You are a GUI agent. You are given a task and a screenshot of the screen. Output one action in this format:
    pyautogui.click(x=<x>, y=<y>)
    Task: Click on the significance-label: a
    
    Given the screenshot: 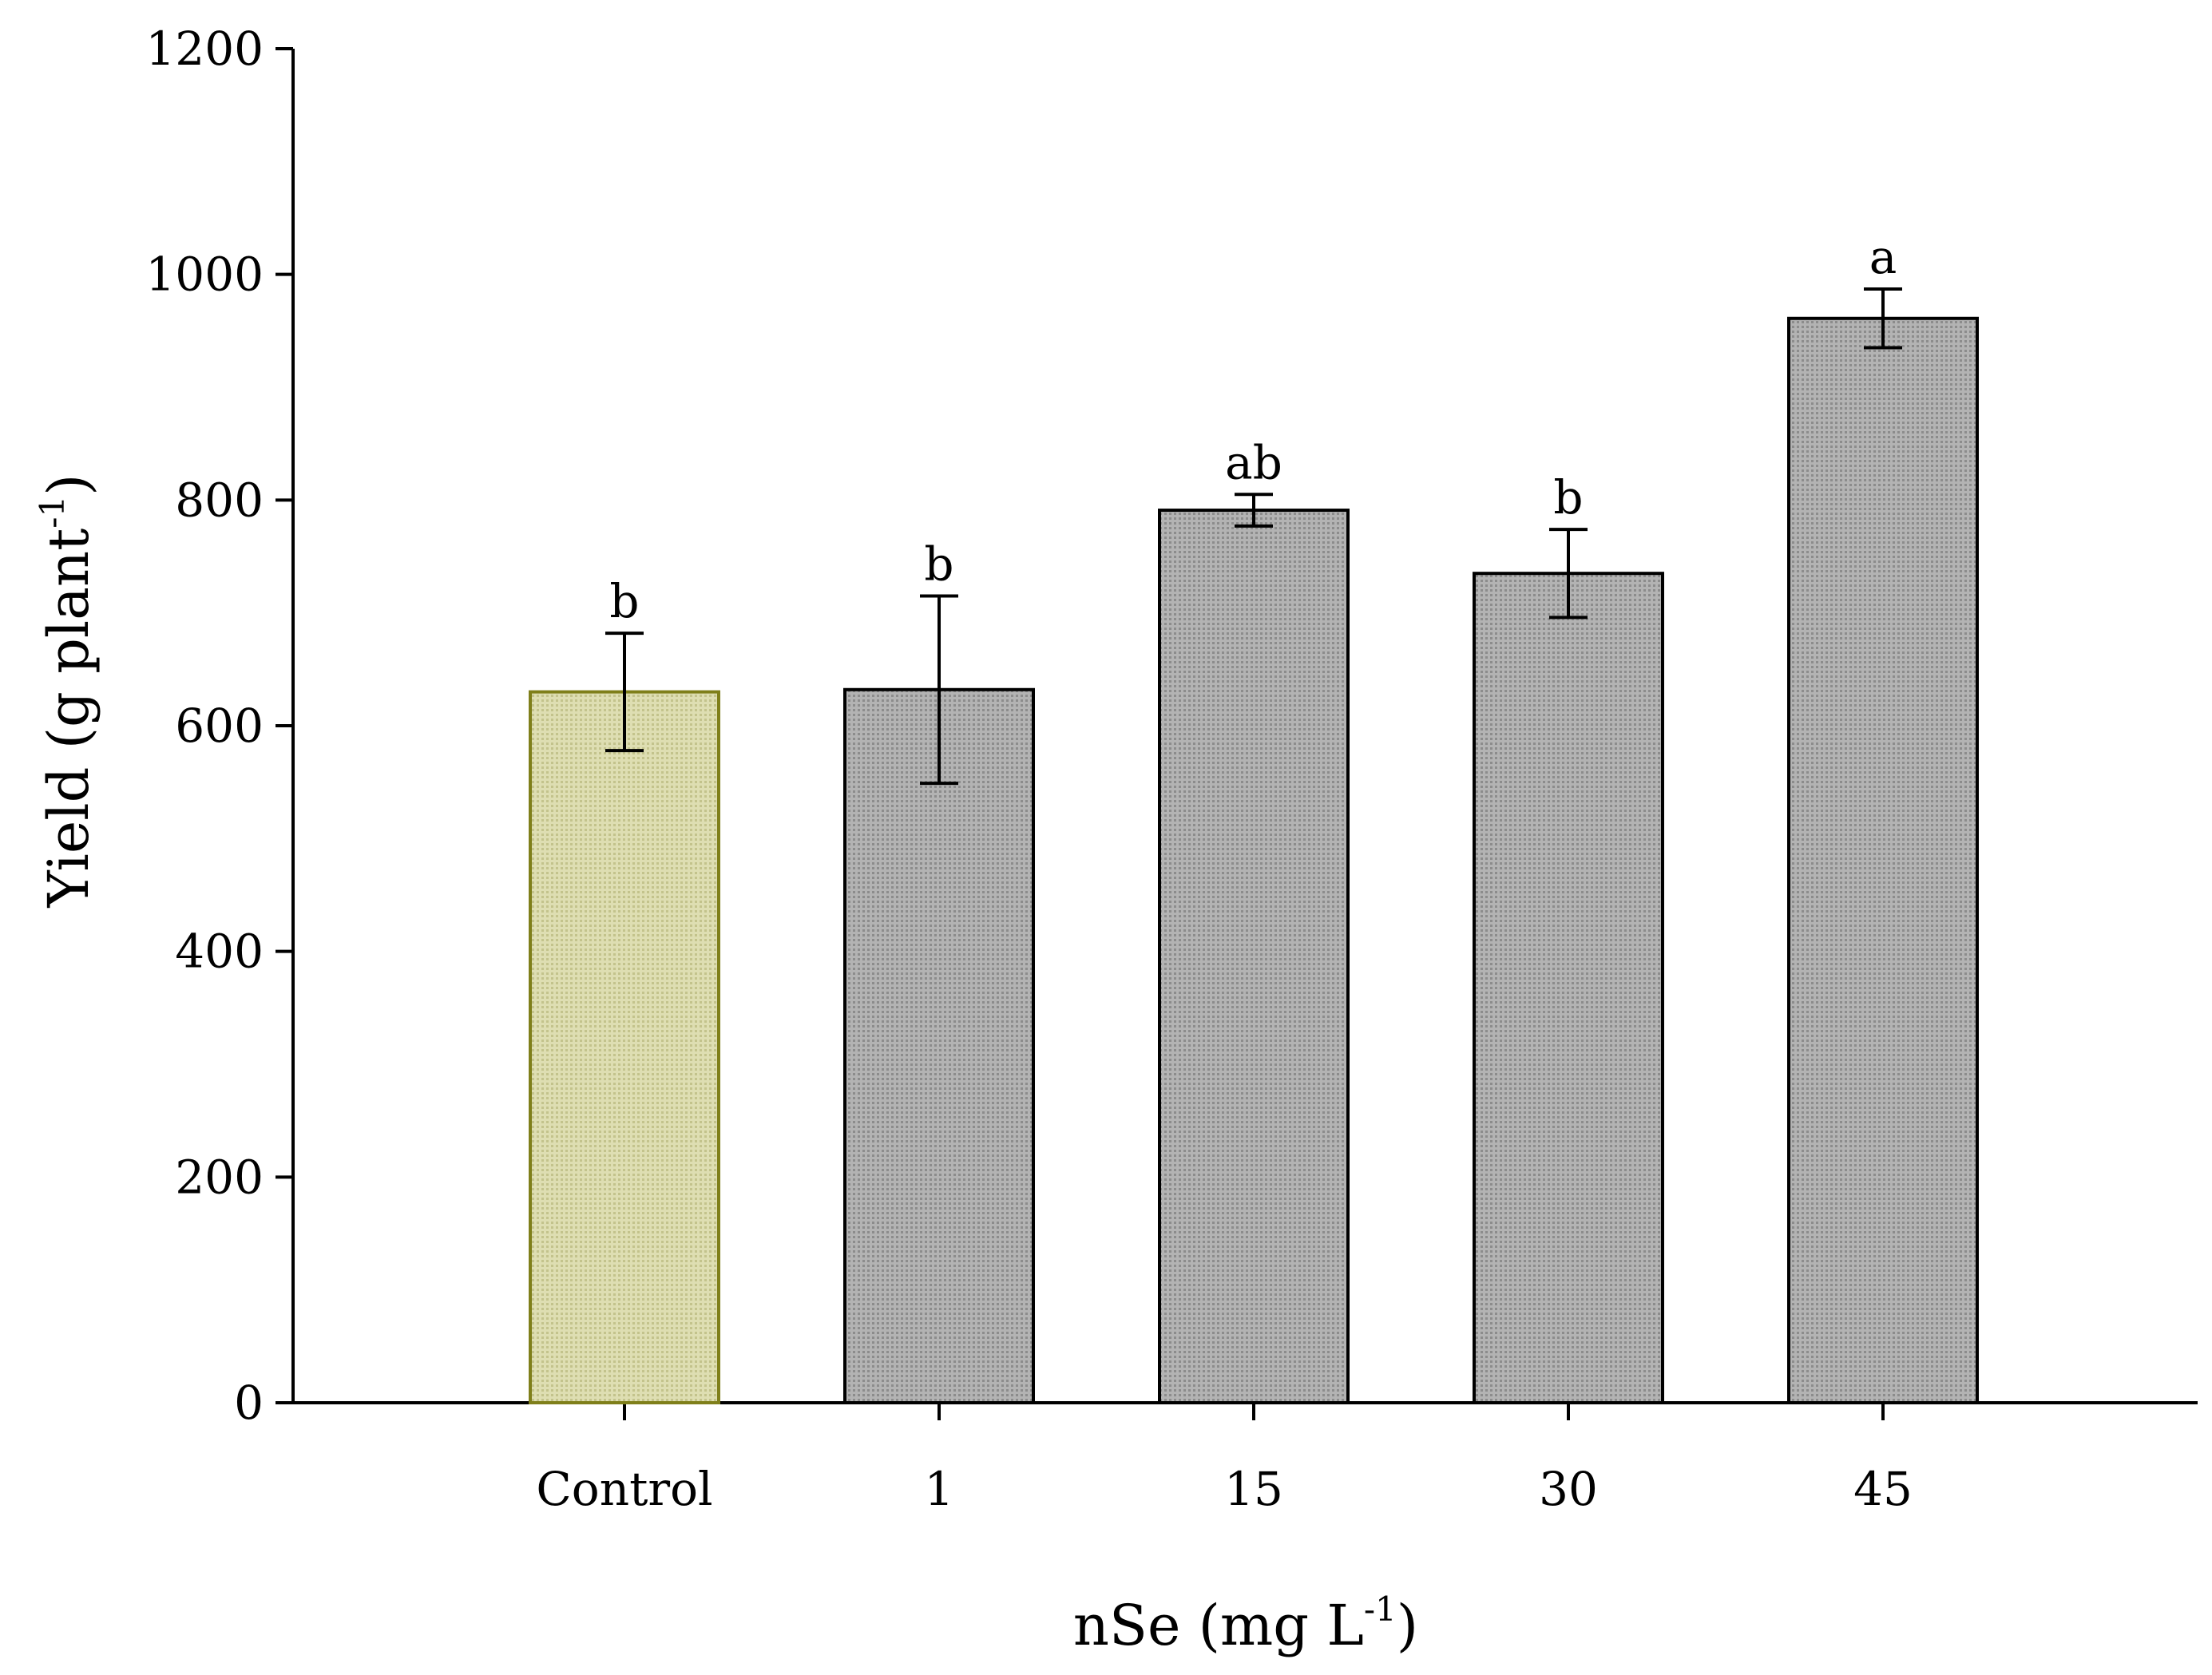 What is the action you would take?
    pyautogui.click(x=1883, y=257)
    